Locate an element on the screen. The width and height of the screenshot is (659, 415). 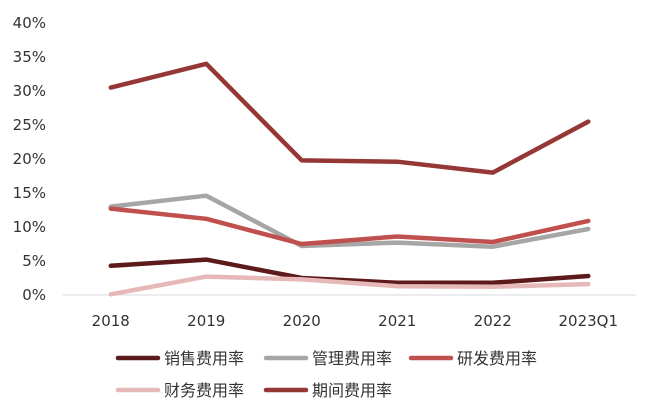
x-tick-label: 2019 is located at coordinates (206, 321).